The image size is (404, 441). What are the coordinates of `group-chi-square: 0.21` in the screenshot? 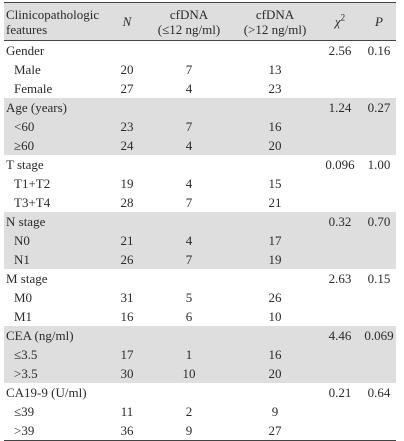 It's located at (340, 392).